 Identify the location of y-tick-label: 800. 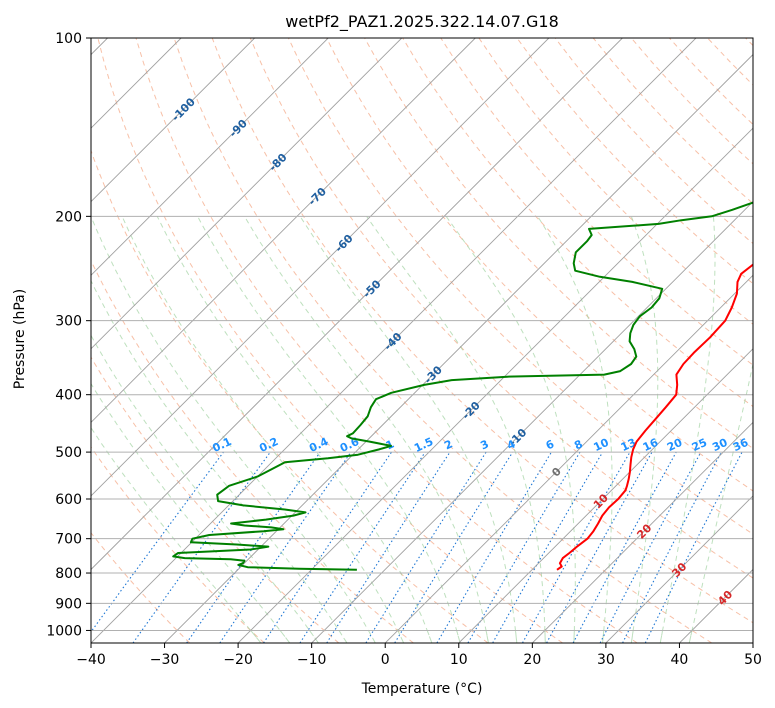
(68, 574).